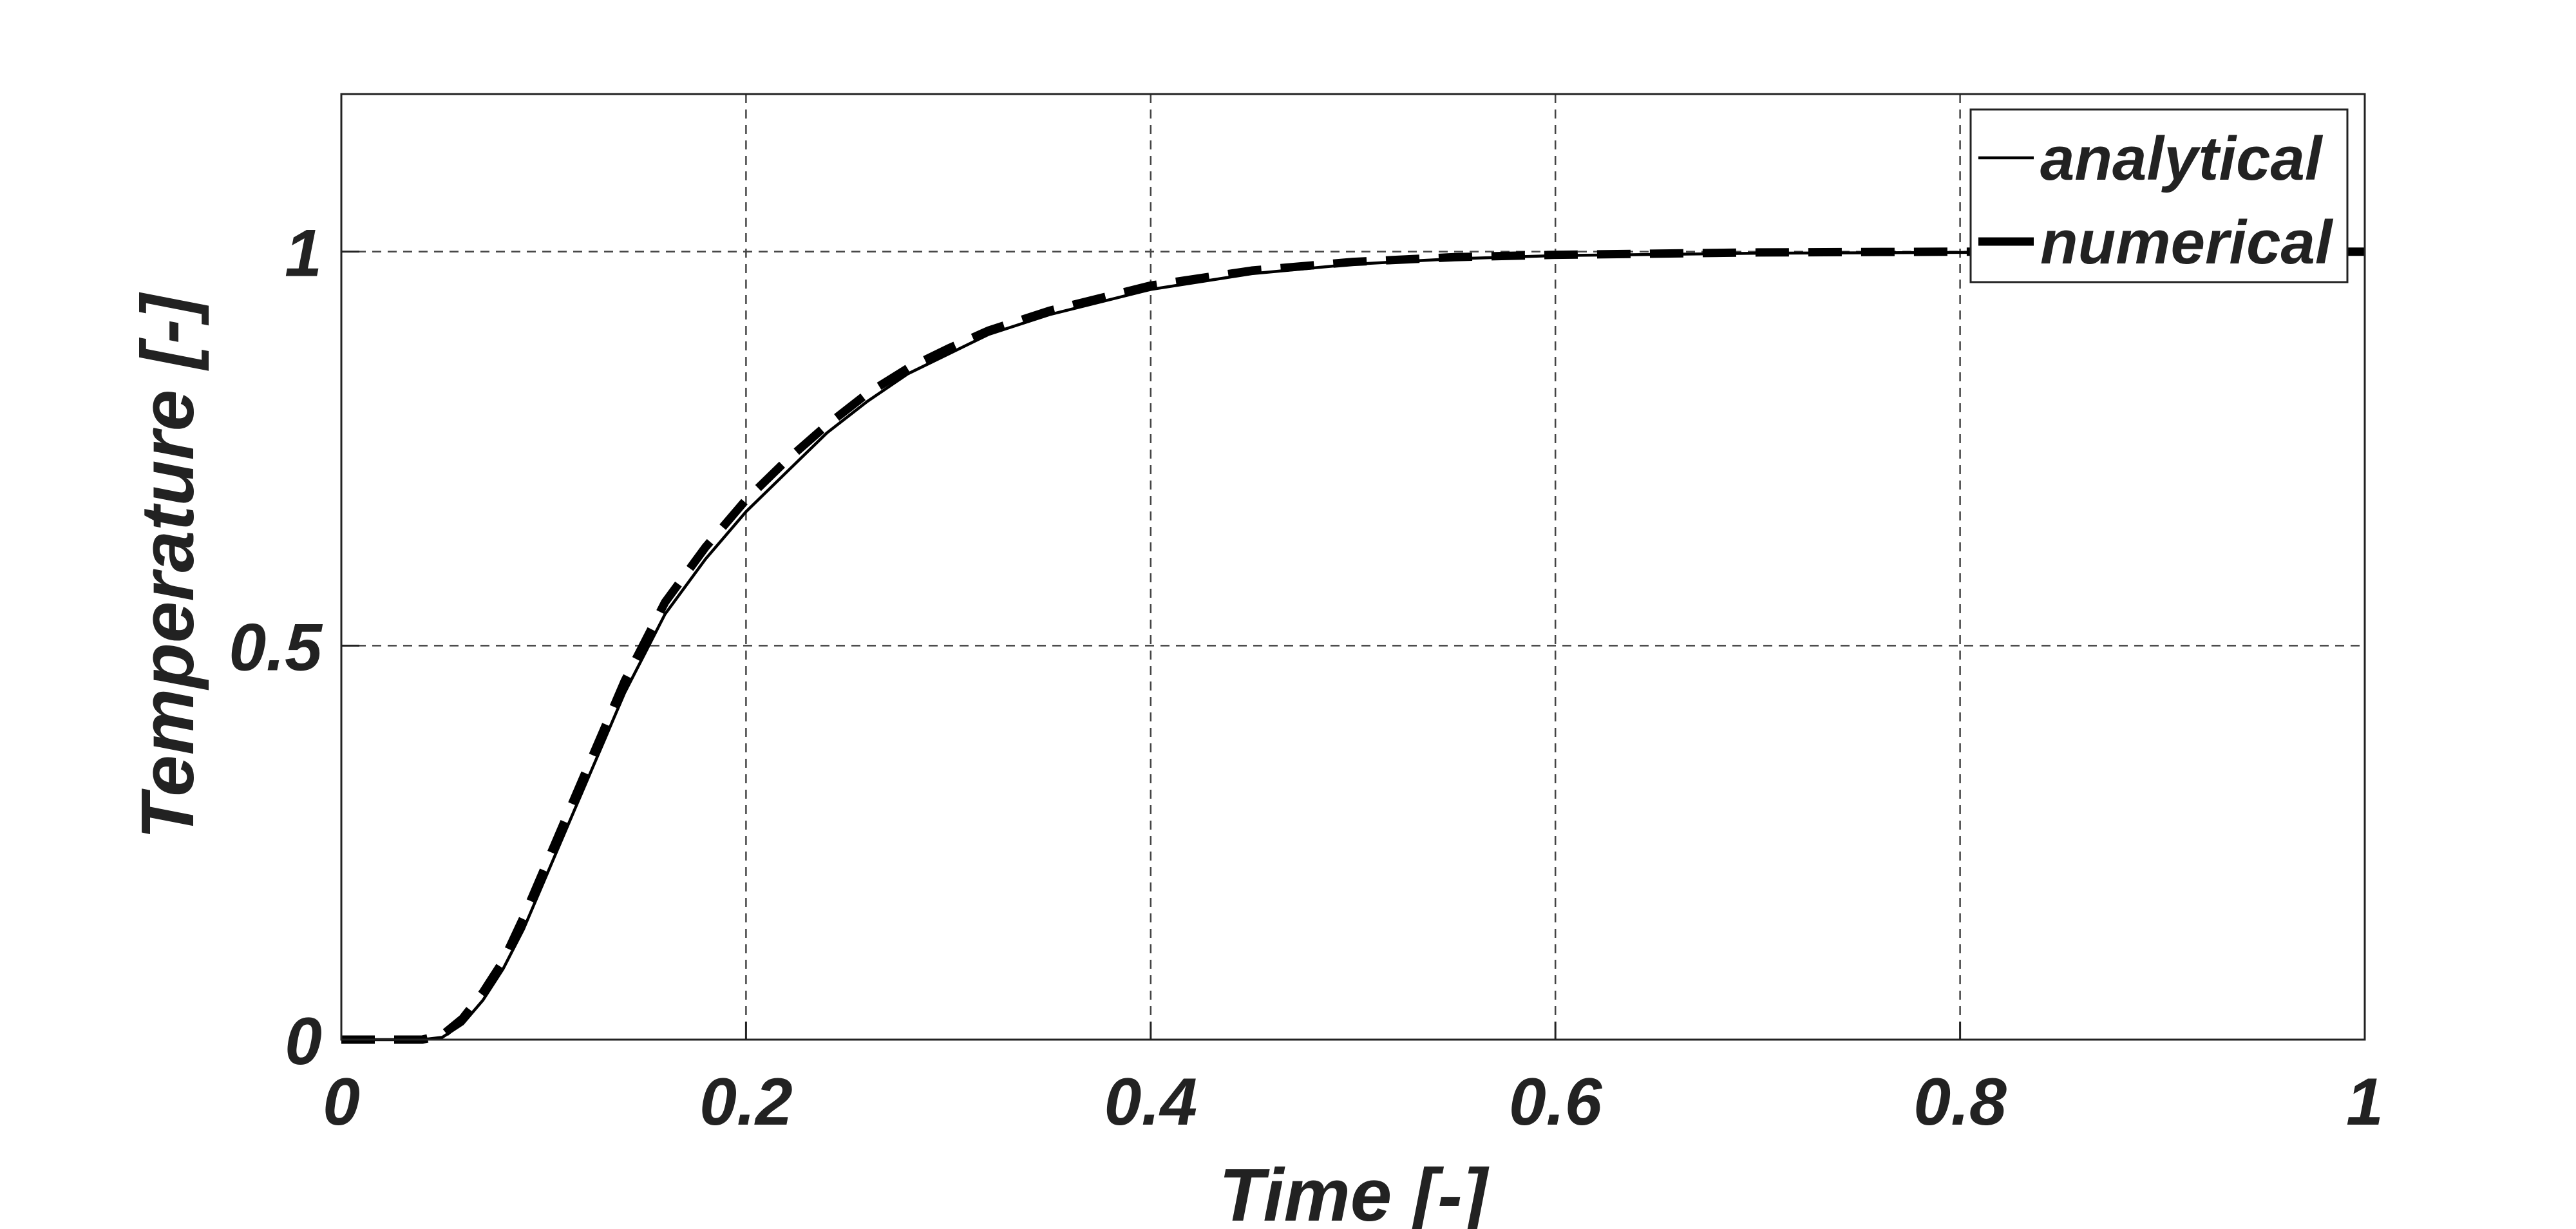 Image resolution: width=2576 pixels, height=1229 pixels. Describe the element at coordinates (746, 1102) in the screenshot. I see `x-tick-label: 0.2` at that location.